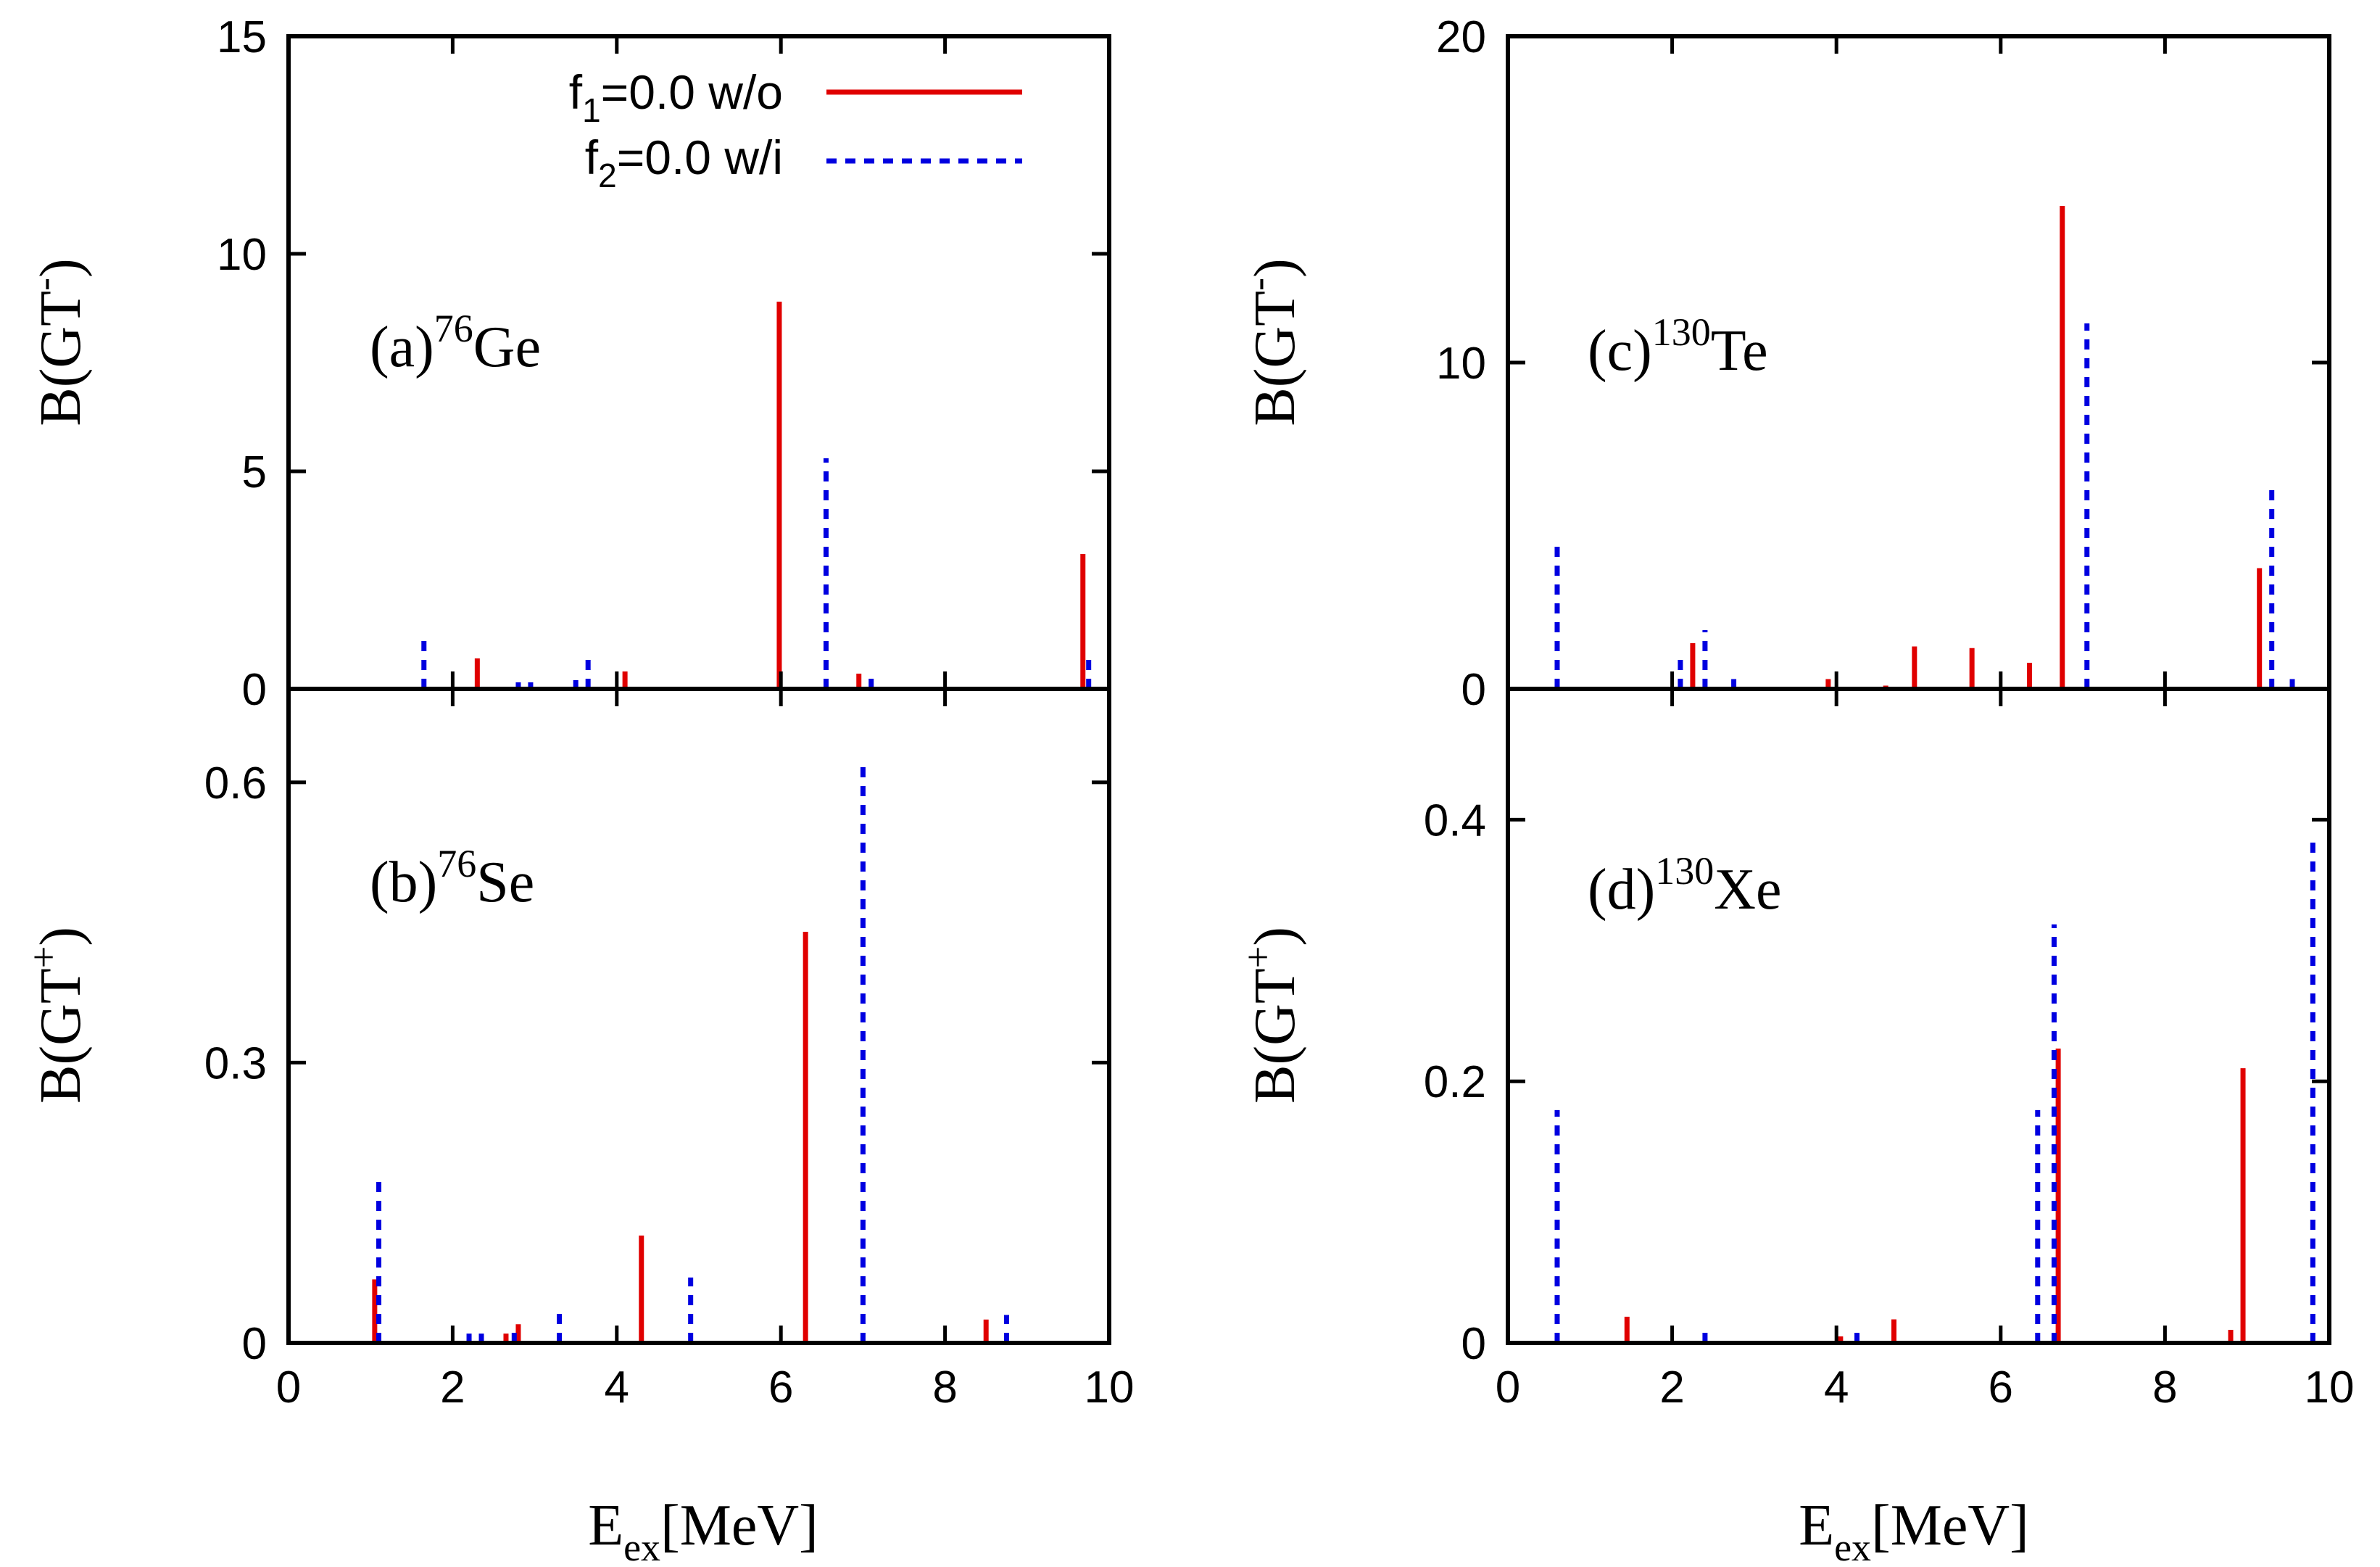 The width and height of the screenshot is (2380, 1567). I want to click on ytick-label-d-0: 0, so click(1473, 1344).